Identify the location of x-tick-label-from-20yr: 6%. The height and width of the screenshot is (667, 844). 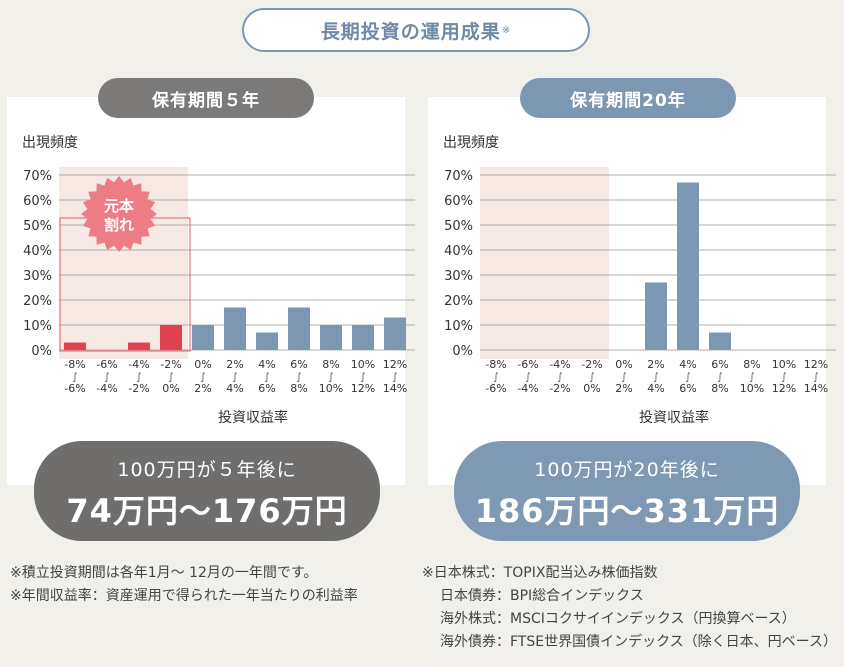
(719, 364).